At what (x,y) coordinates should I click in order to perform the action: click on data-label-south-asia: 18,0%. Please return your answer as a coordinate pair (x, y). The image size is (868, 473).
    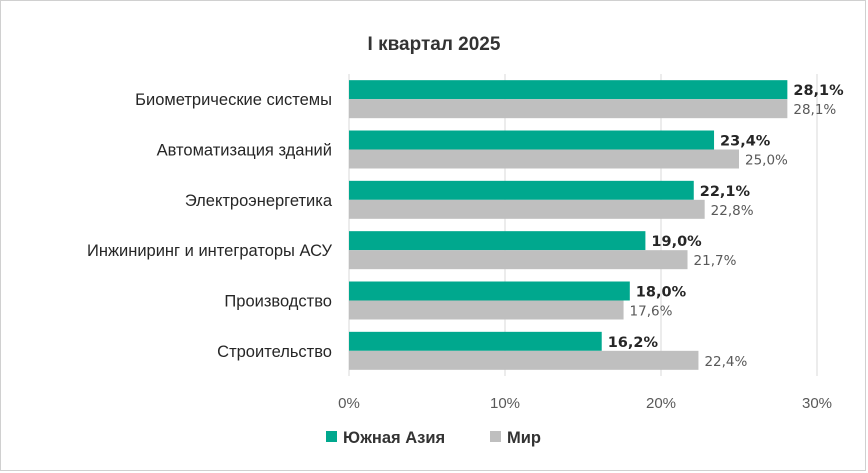
    Looking at the image, I should click on (661, 293).